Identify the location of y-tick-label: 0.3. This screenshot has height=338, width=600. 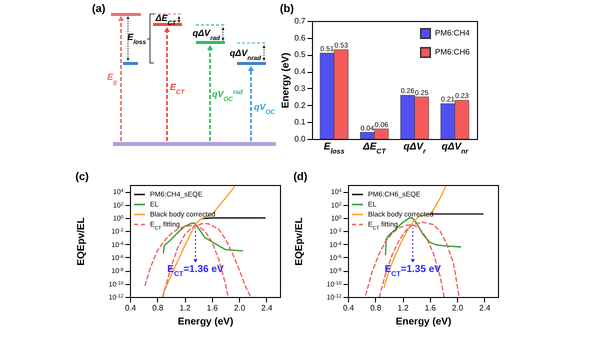
(300, 88).